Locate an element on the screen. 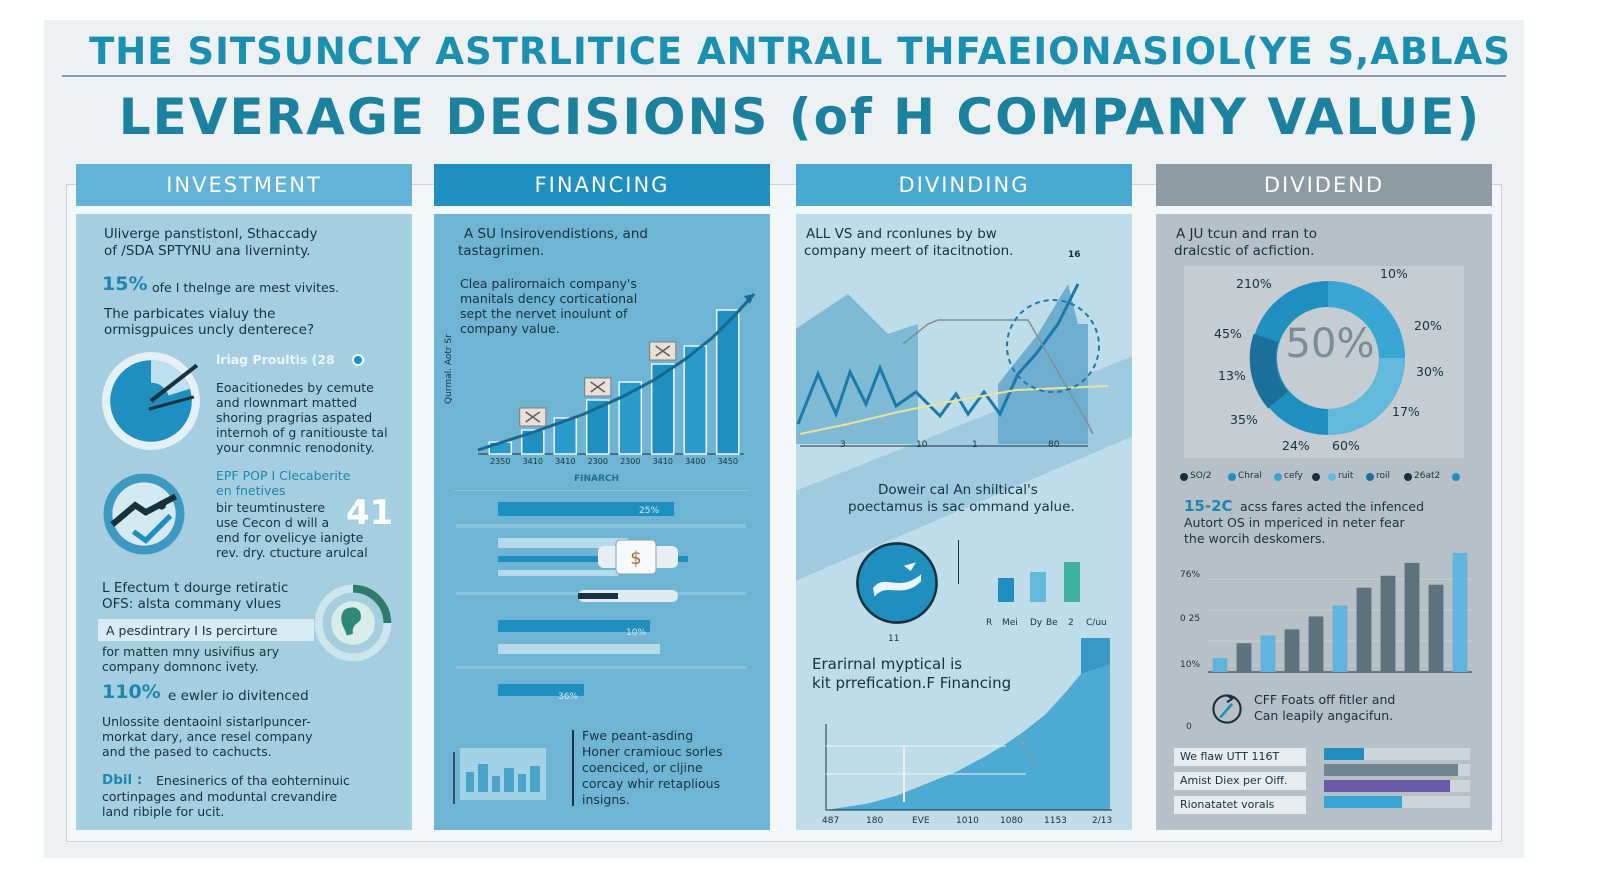  legend-label-2: Chral is located at coordinates (1250, 476).